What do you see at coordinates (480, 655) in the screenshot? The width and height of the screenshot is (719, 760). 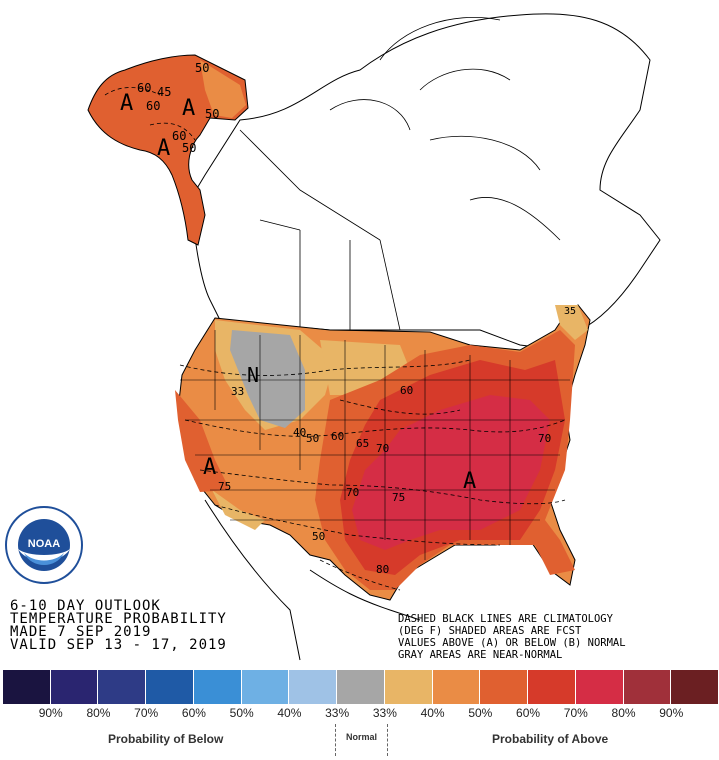 I see `note-line-4: GRAY AREAS ARE NEAR-NORMAL` at bounding box center [480, 655].